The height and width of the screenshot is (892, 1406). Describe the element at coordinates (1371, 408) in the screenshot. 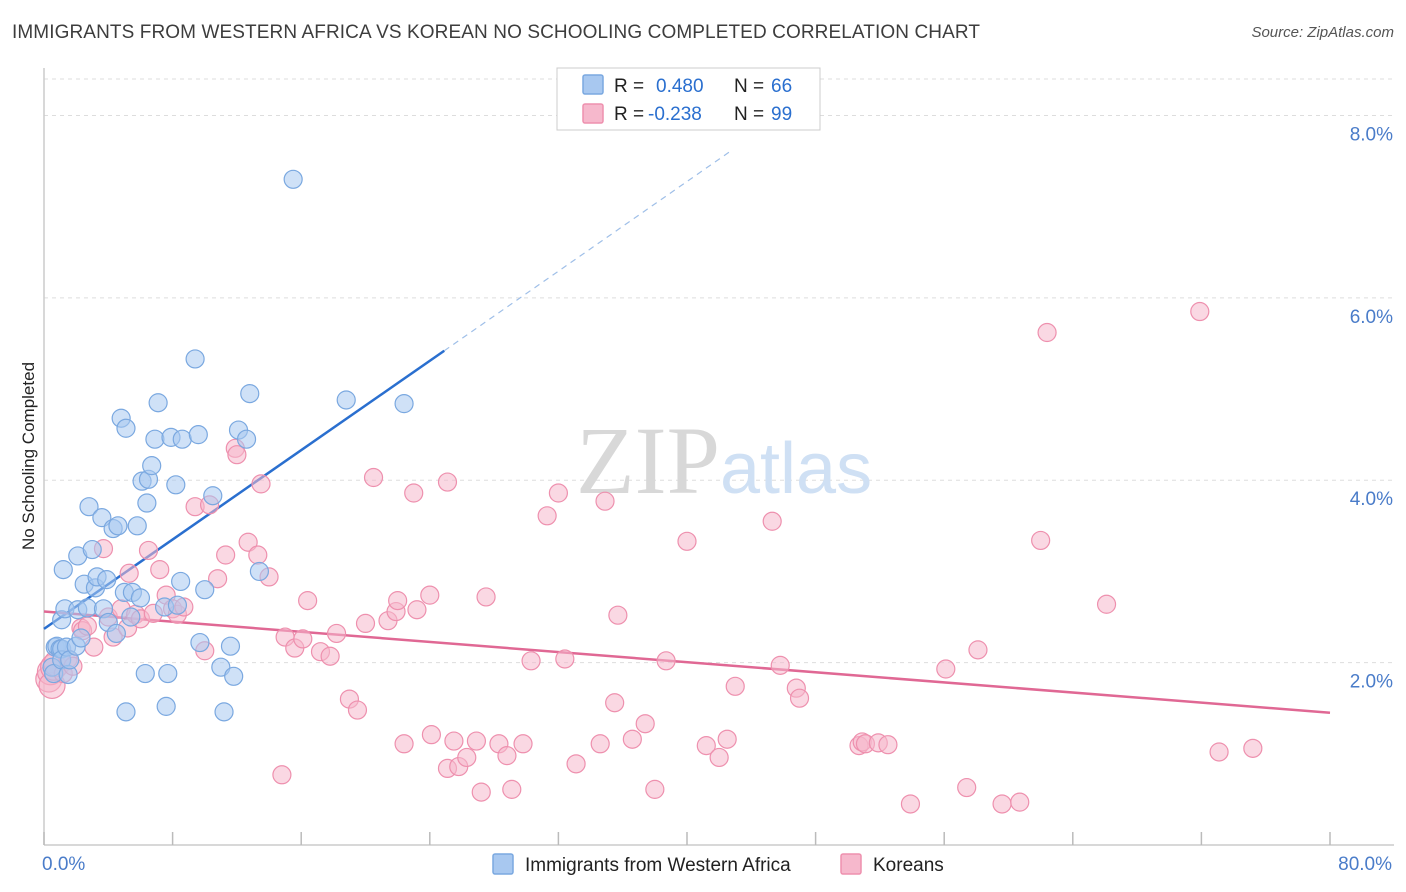

I see `y-tick-labels: 2.0% 4.0% 6.0% 8.0%` at that location.